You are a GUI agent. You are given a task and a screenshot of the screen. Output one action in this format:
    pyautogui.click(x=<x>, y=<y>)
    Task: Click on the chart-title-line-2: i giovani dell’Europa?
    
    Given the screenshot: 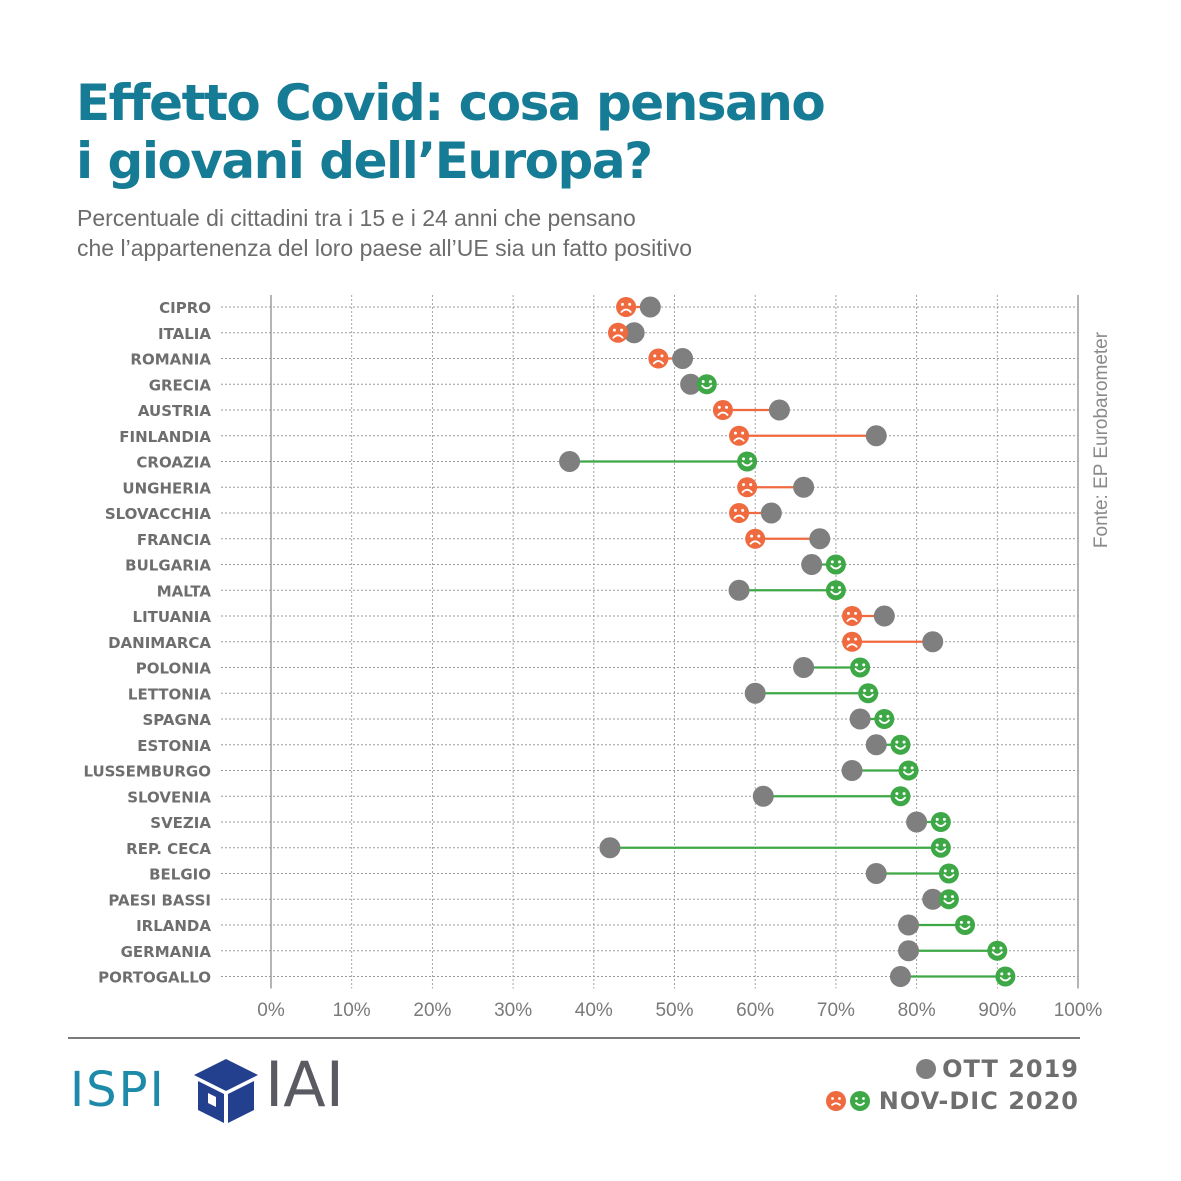 What is the action you would take?
    pyautogui.click(x=364, y=161)
    